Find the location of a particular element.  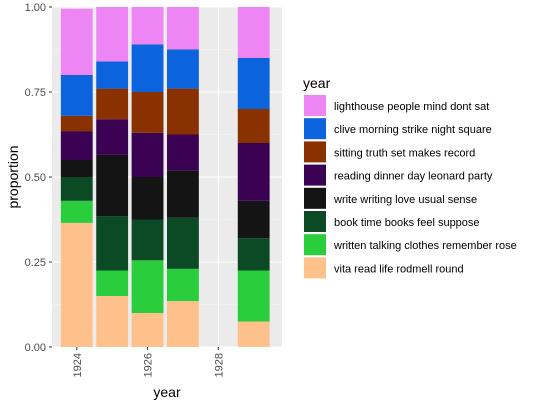

legend-label: clive morning strike night square is located at coordinates (413, 130).